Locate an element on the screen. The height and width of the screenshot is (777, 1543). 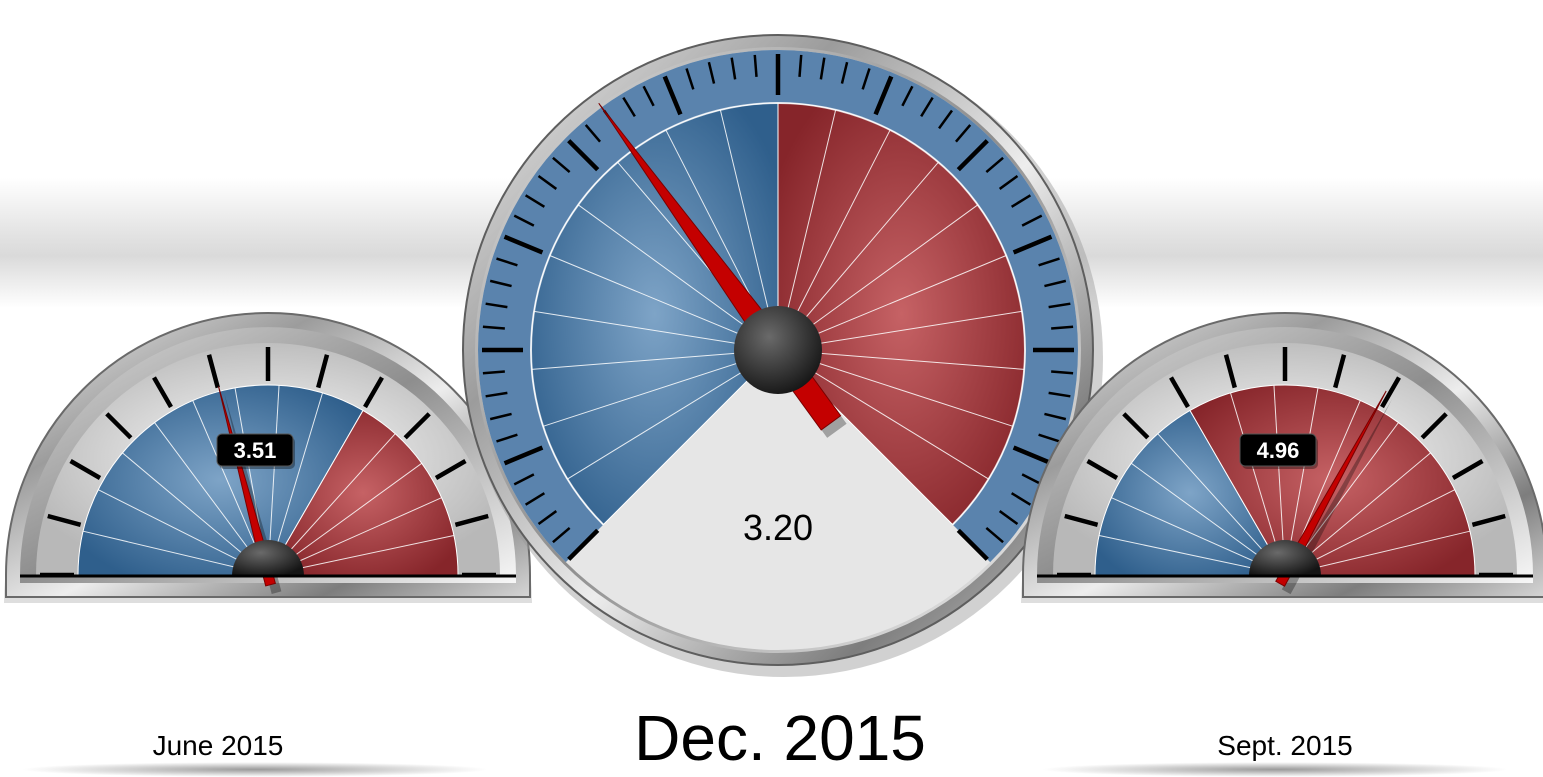
floor-shadow-left is located at coordinates (255, 769).